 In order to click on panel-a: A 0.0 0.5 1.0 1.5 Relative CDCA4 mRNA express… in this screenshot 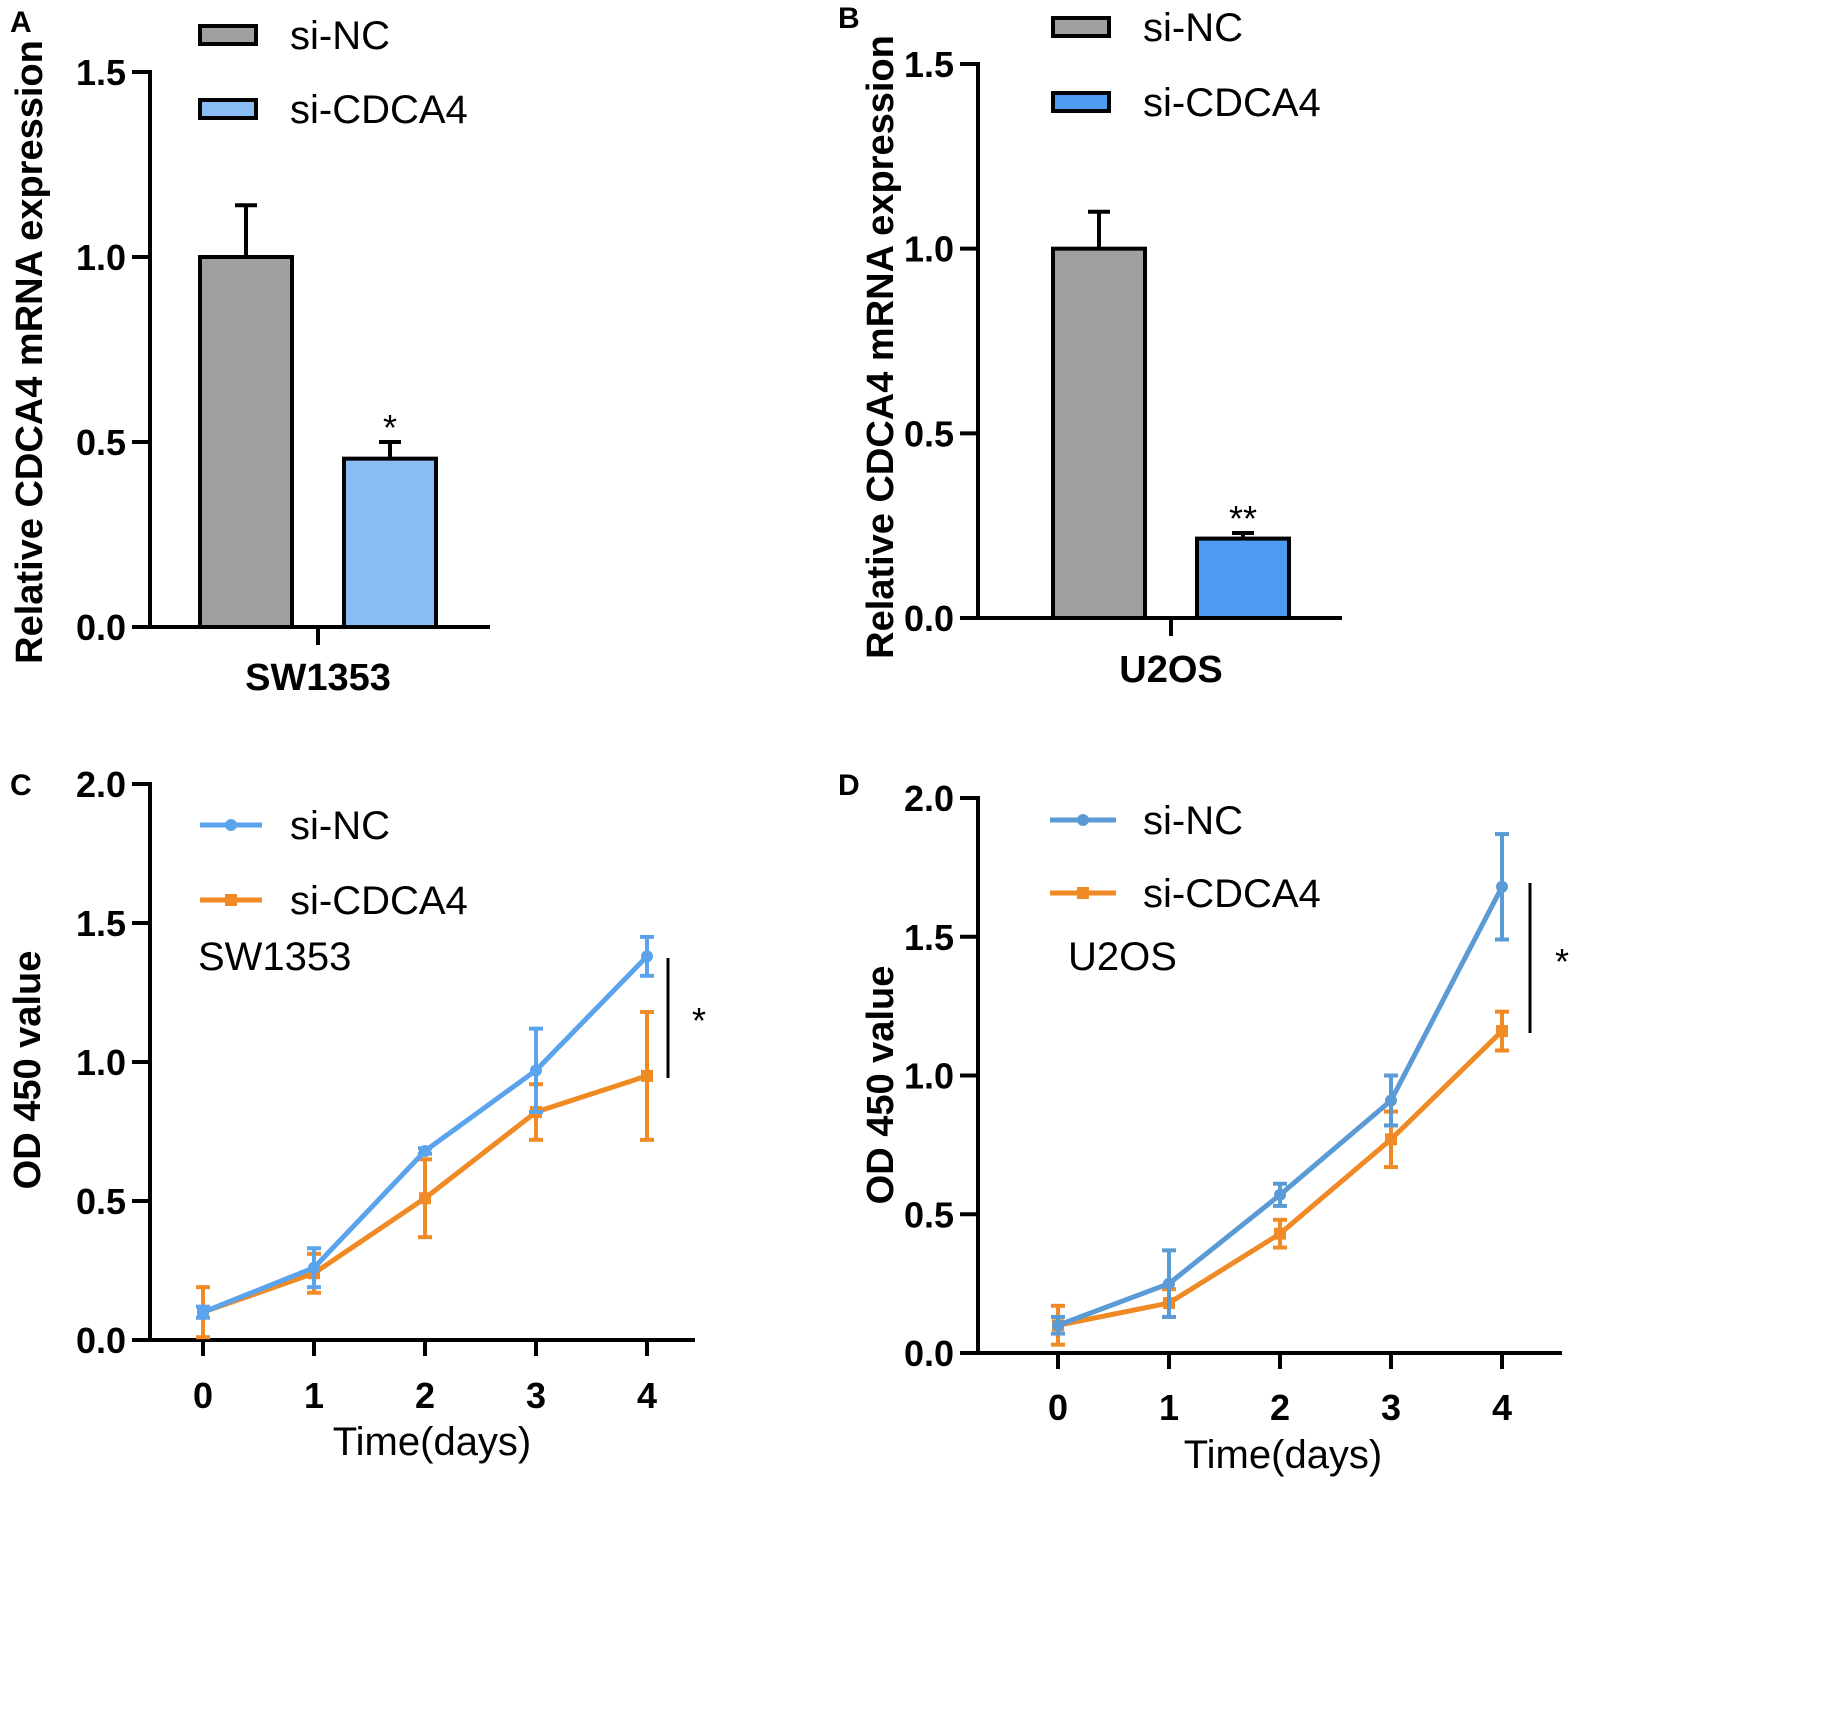, I will do `click(249, 352)`.